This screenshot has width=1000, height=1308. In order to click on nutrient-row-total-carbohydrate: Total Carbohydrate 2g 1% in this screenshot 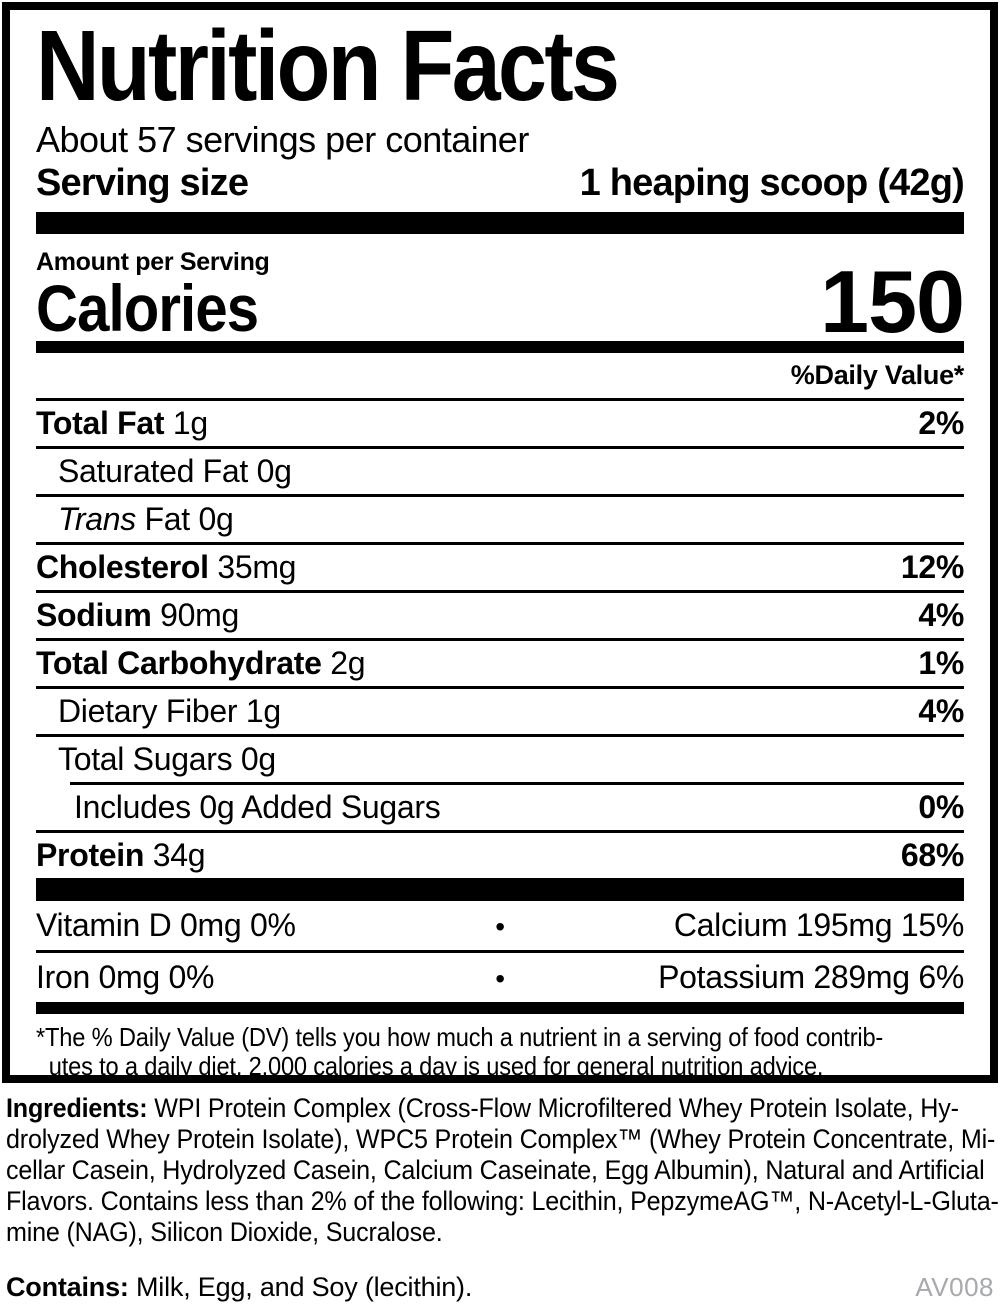, I will do `click(500, 662)`.